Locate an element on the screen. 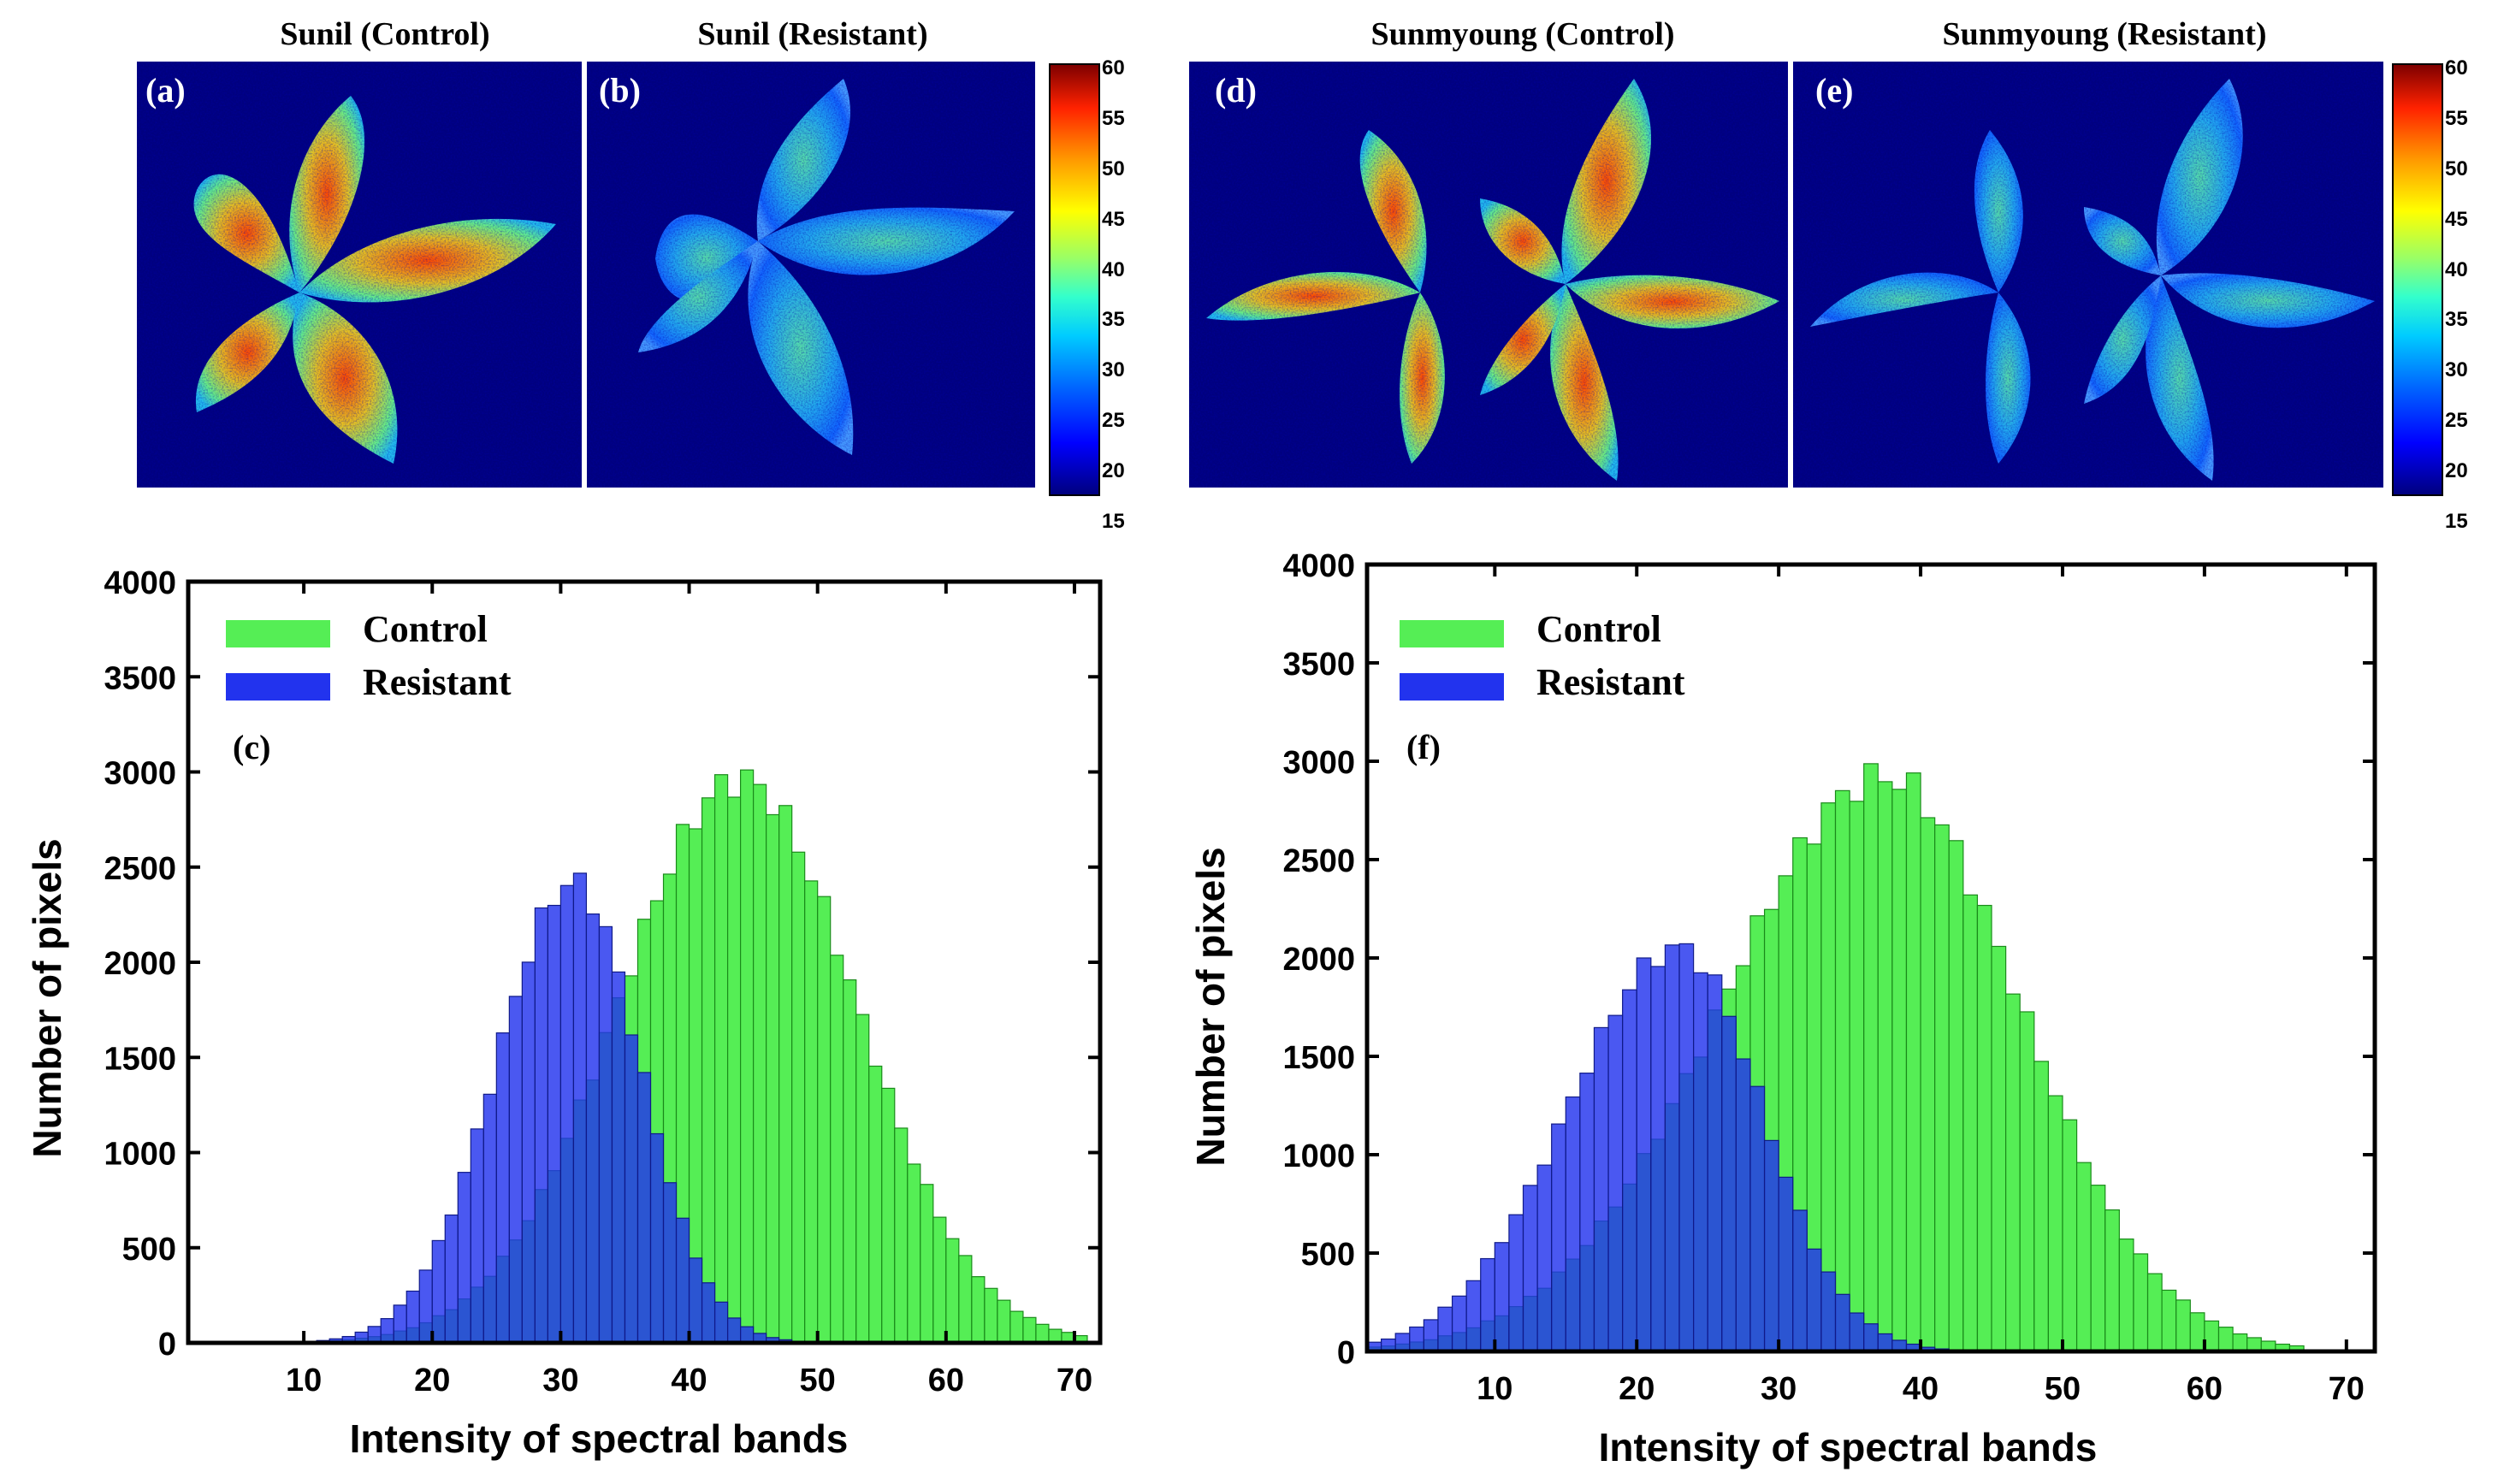 This screenshot has height=1484, width=2498. panel-b-title: Sunil (Resistant) is located at coordinates (812, 34).